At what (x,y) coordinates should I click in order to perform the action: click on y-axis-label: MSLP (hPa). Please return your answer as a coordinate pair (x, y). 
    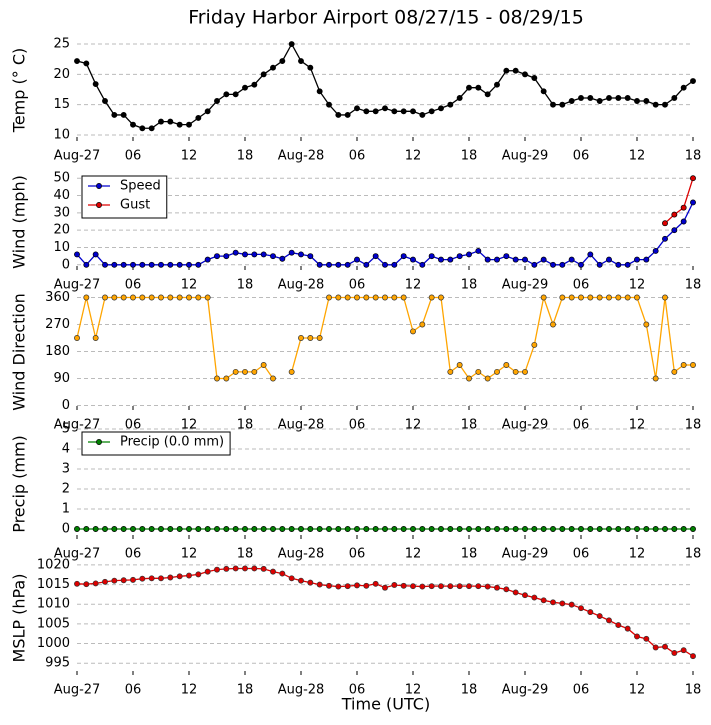
    Looking at the image, I should click on (19, 618).